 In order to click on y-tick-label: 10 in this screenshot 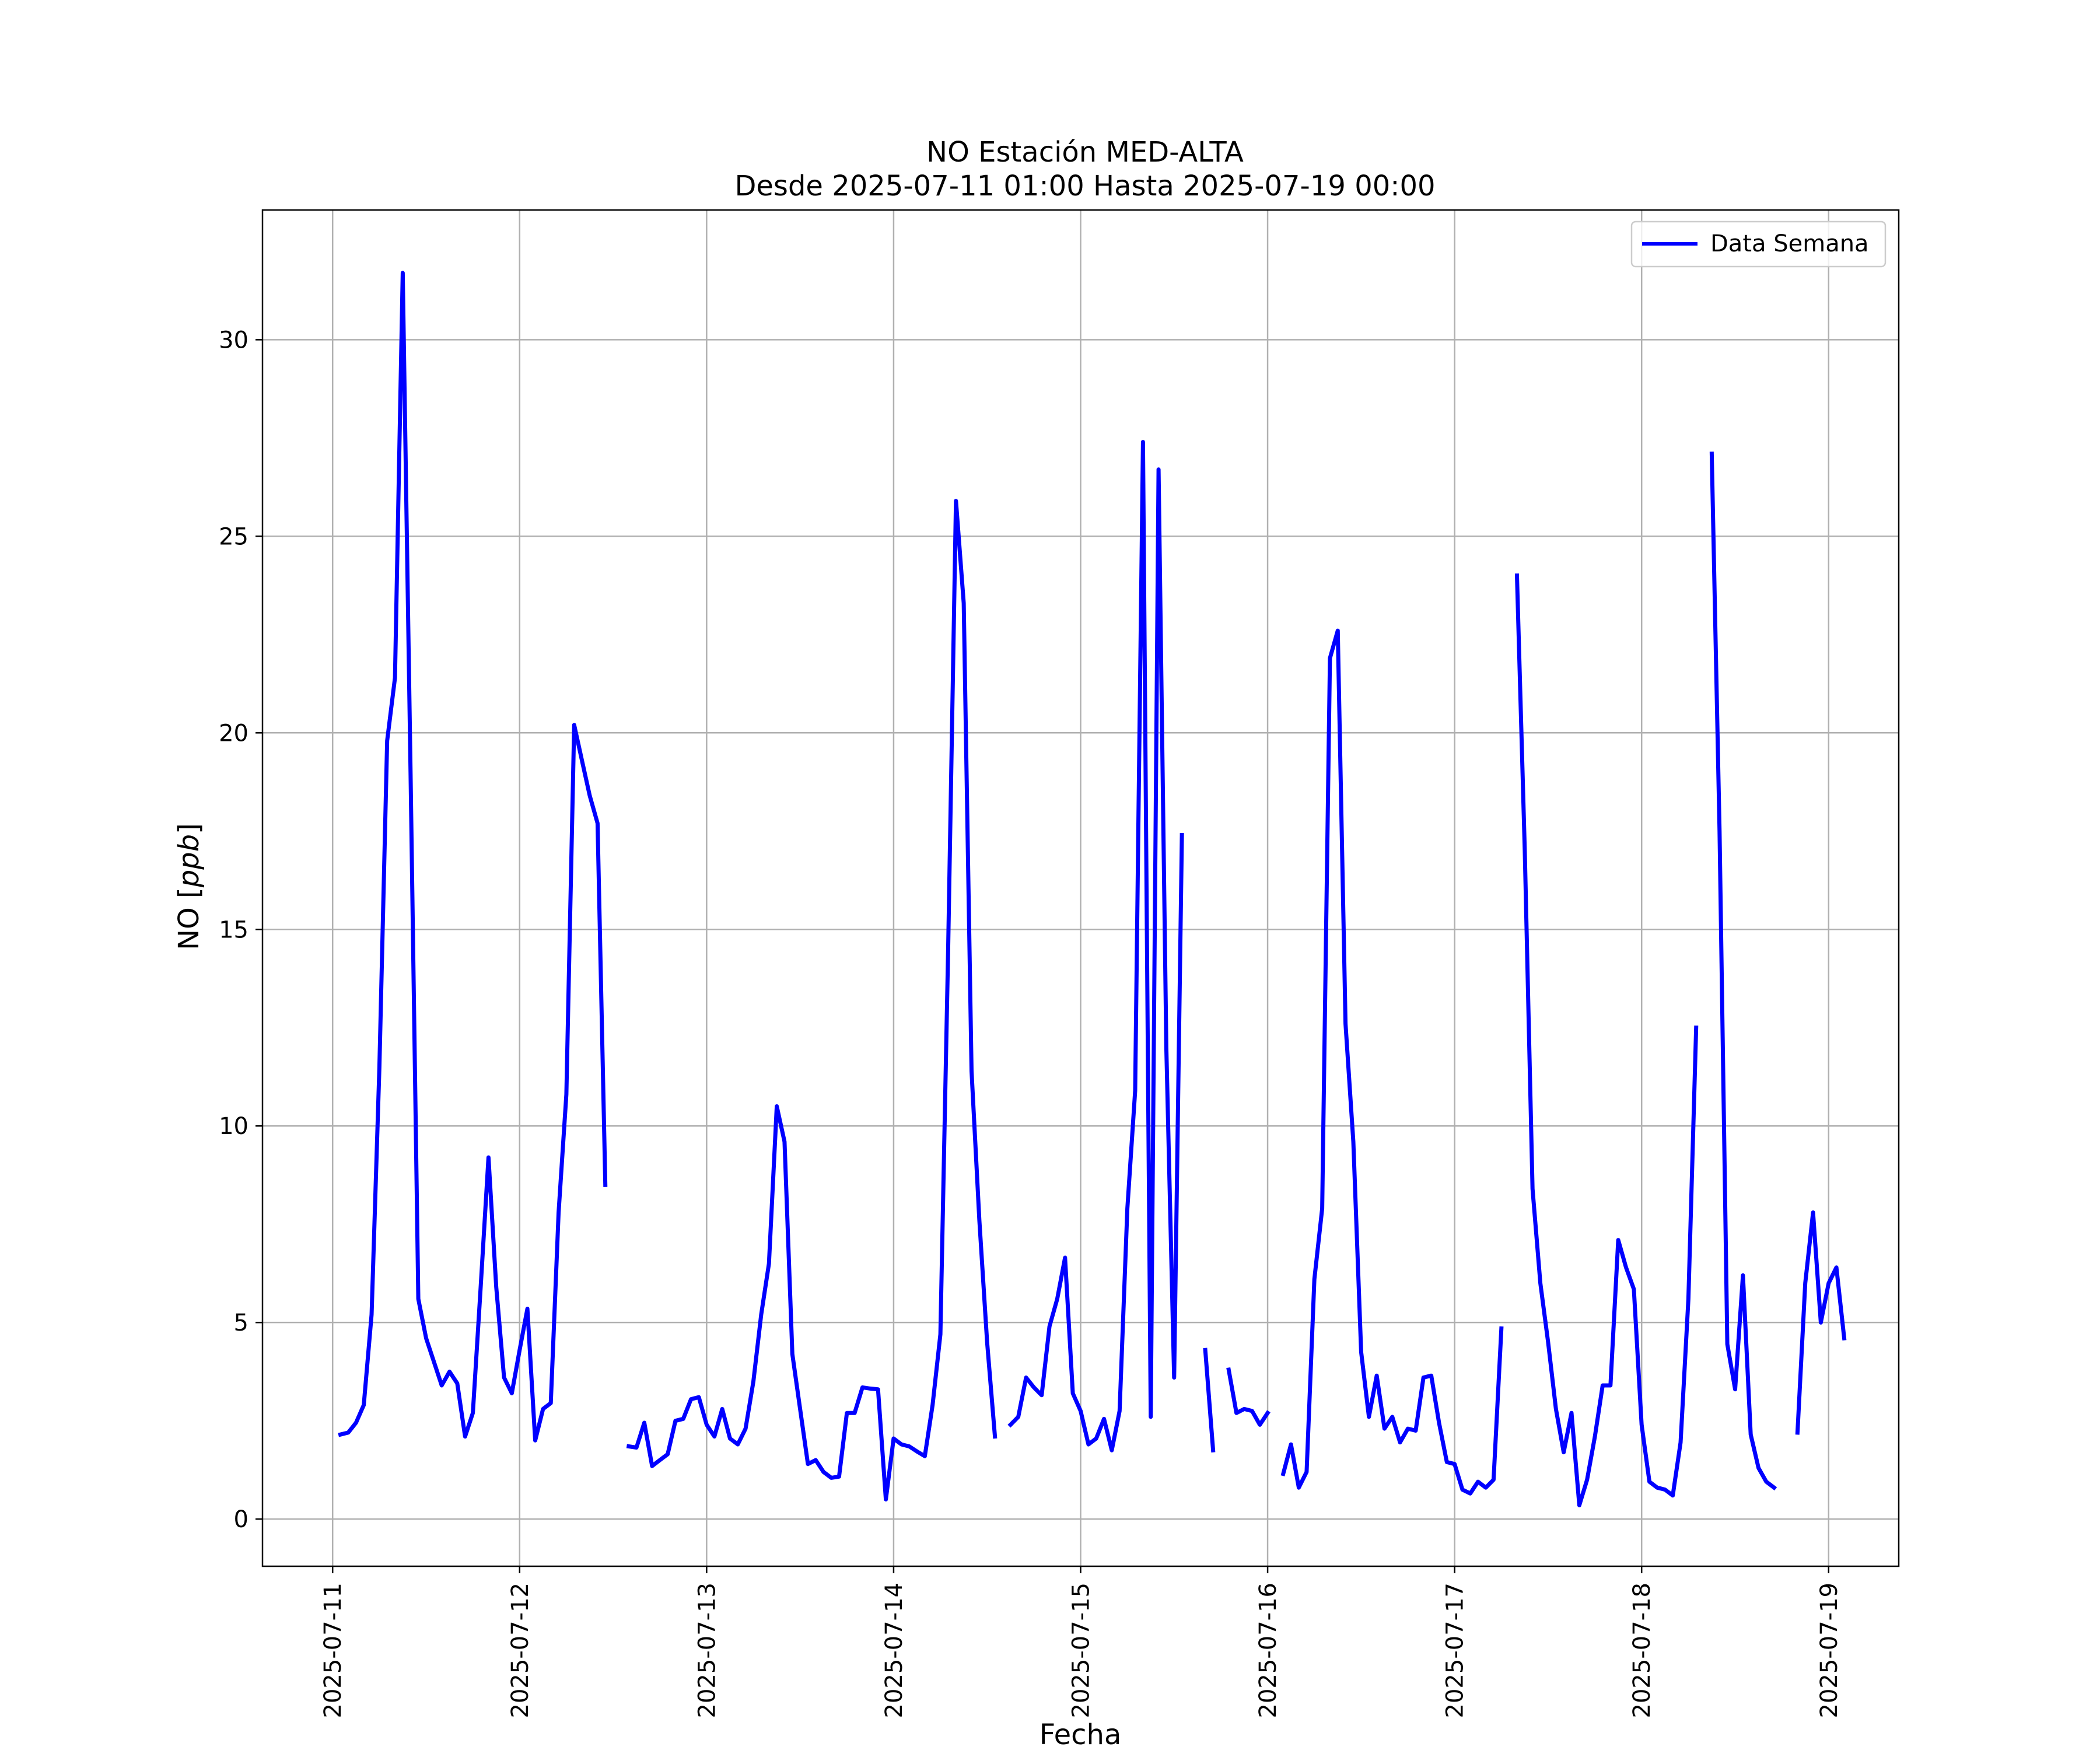, I will do `click(234, 1126)`.